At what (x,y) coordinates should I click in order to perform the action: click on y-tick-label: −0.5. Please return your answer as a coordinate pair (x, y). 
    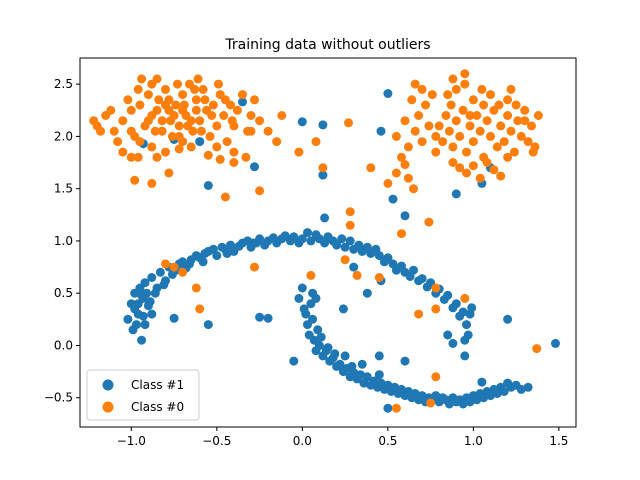
    Looking at the image, I should click on (58, 398).